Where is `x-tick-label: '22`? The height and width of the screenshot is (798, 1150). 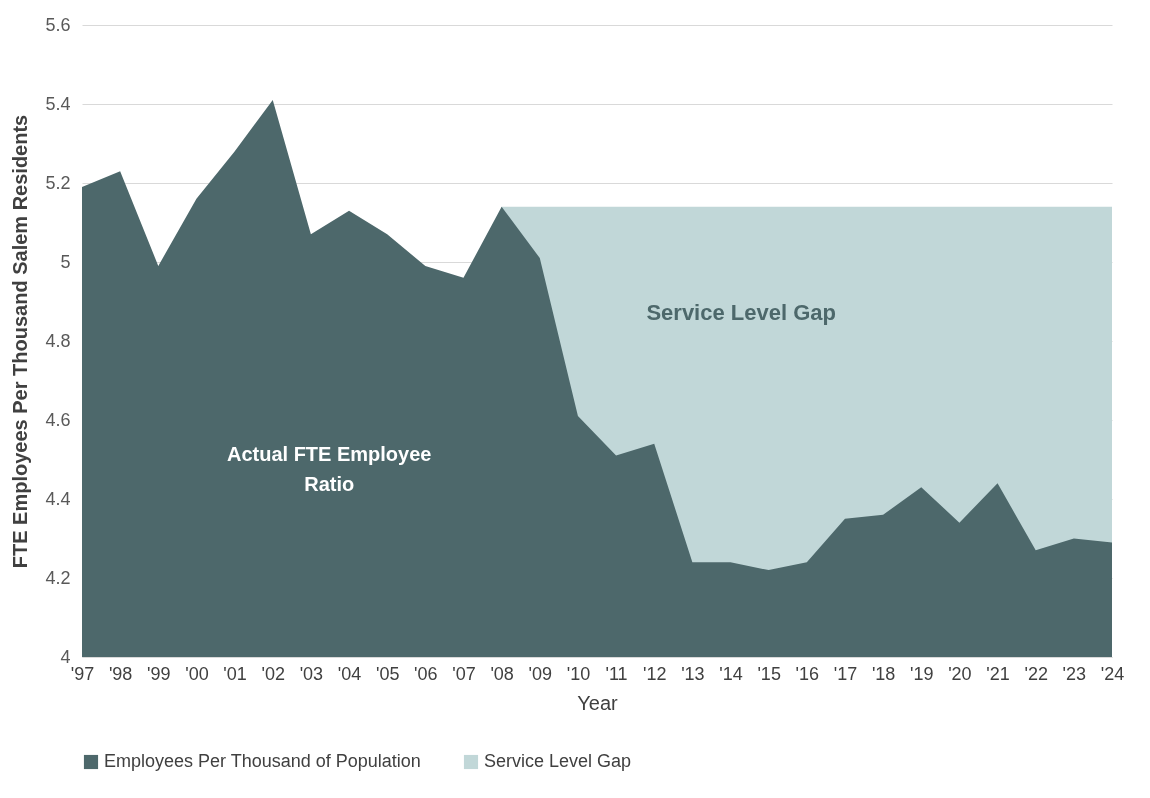
x-tick-label: '22 is located at coordinates (1036, 673).